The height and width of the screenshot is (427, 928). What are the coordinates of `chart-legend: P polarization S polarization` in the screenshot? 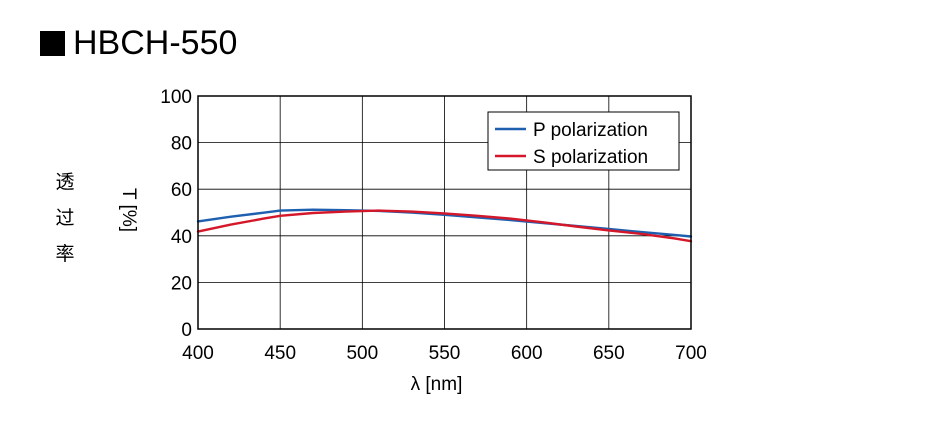 It's located at (583, 141).